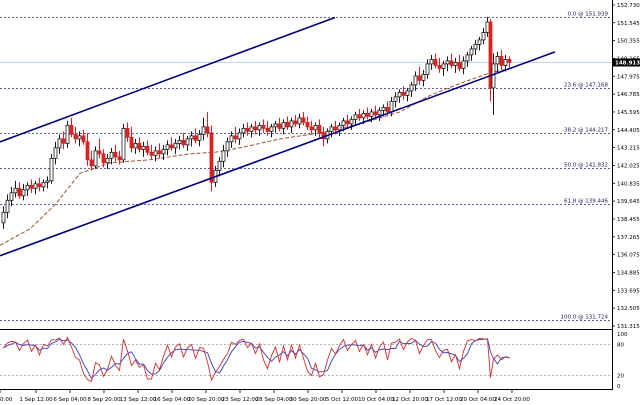 This screenshot has height=405, width=640. I want to click on stochastic-main-line, so click(256, 359).